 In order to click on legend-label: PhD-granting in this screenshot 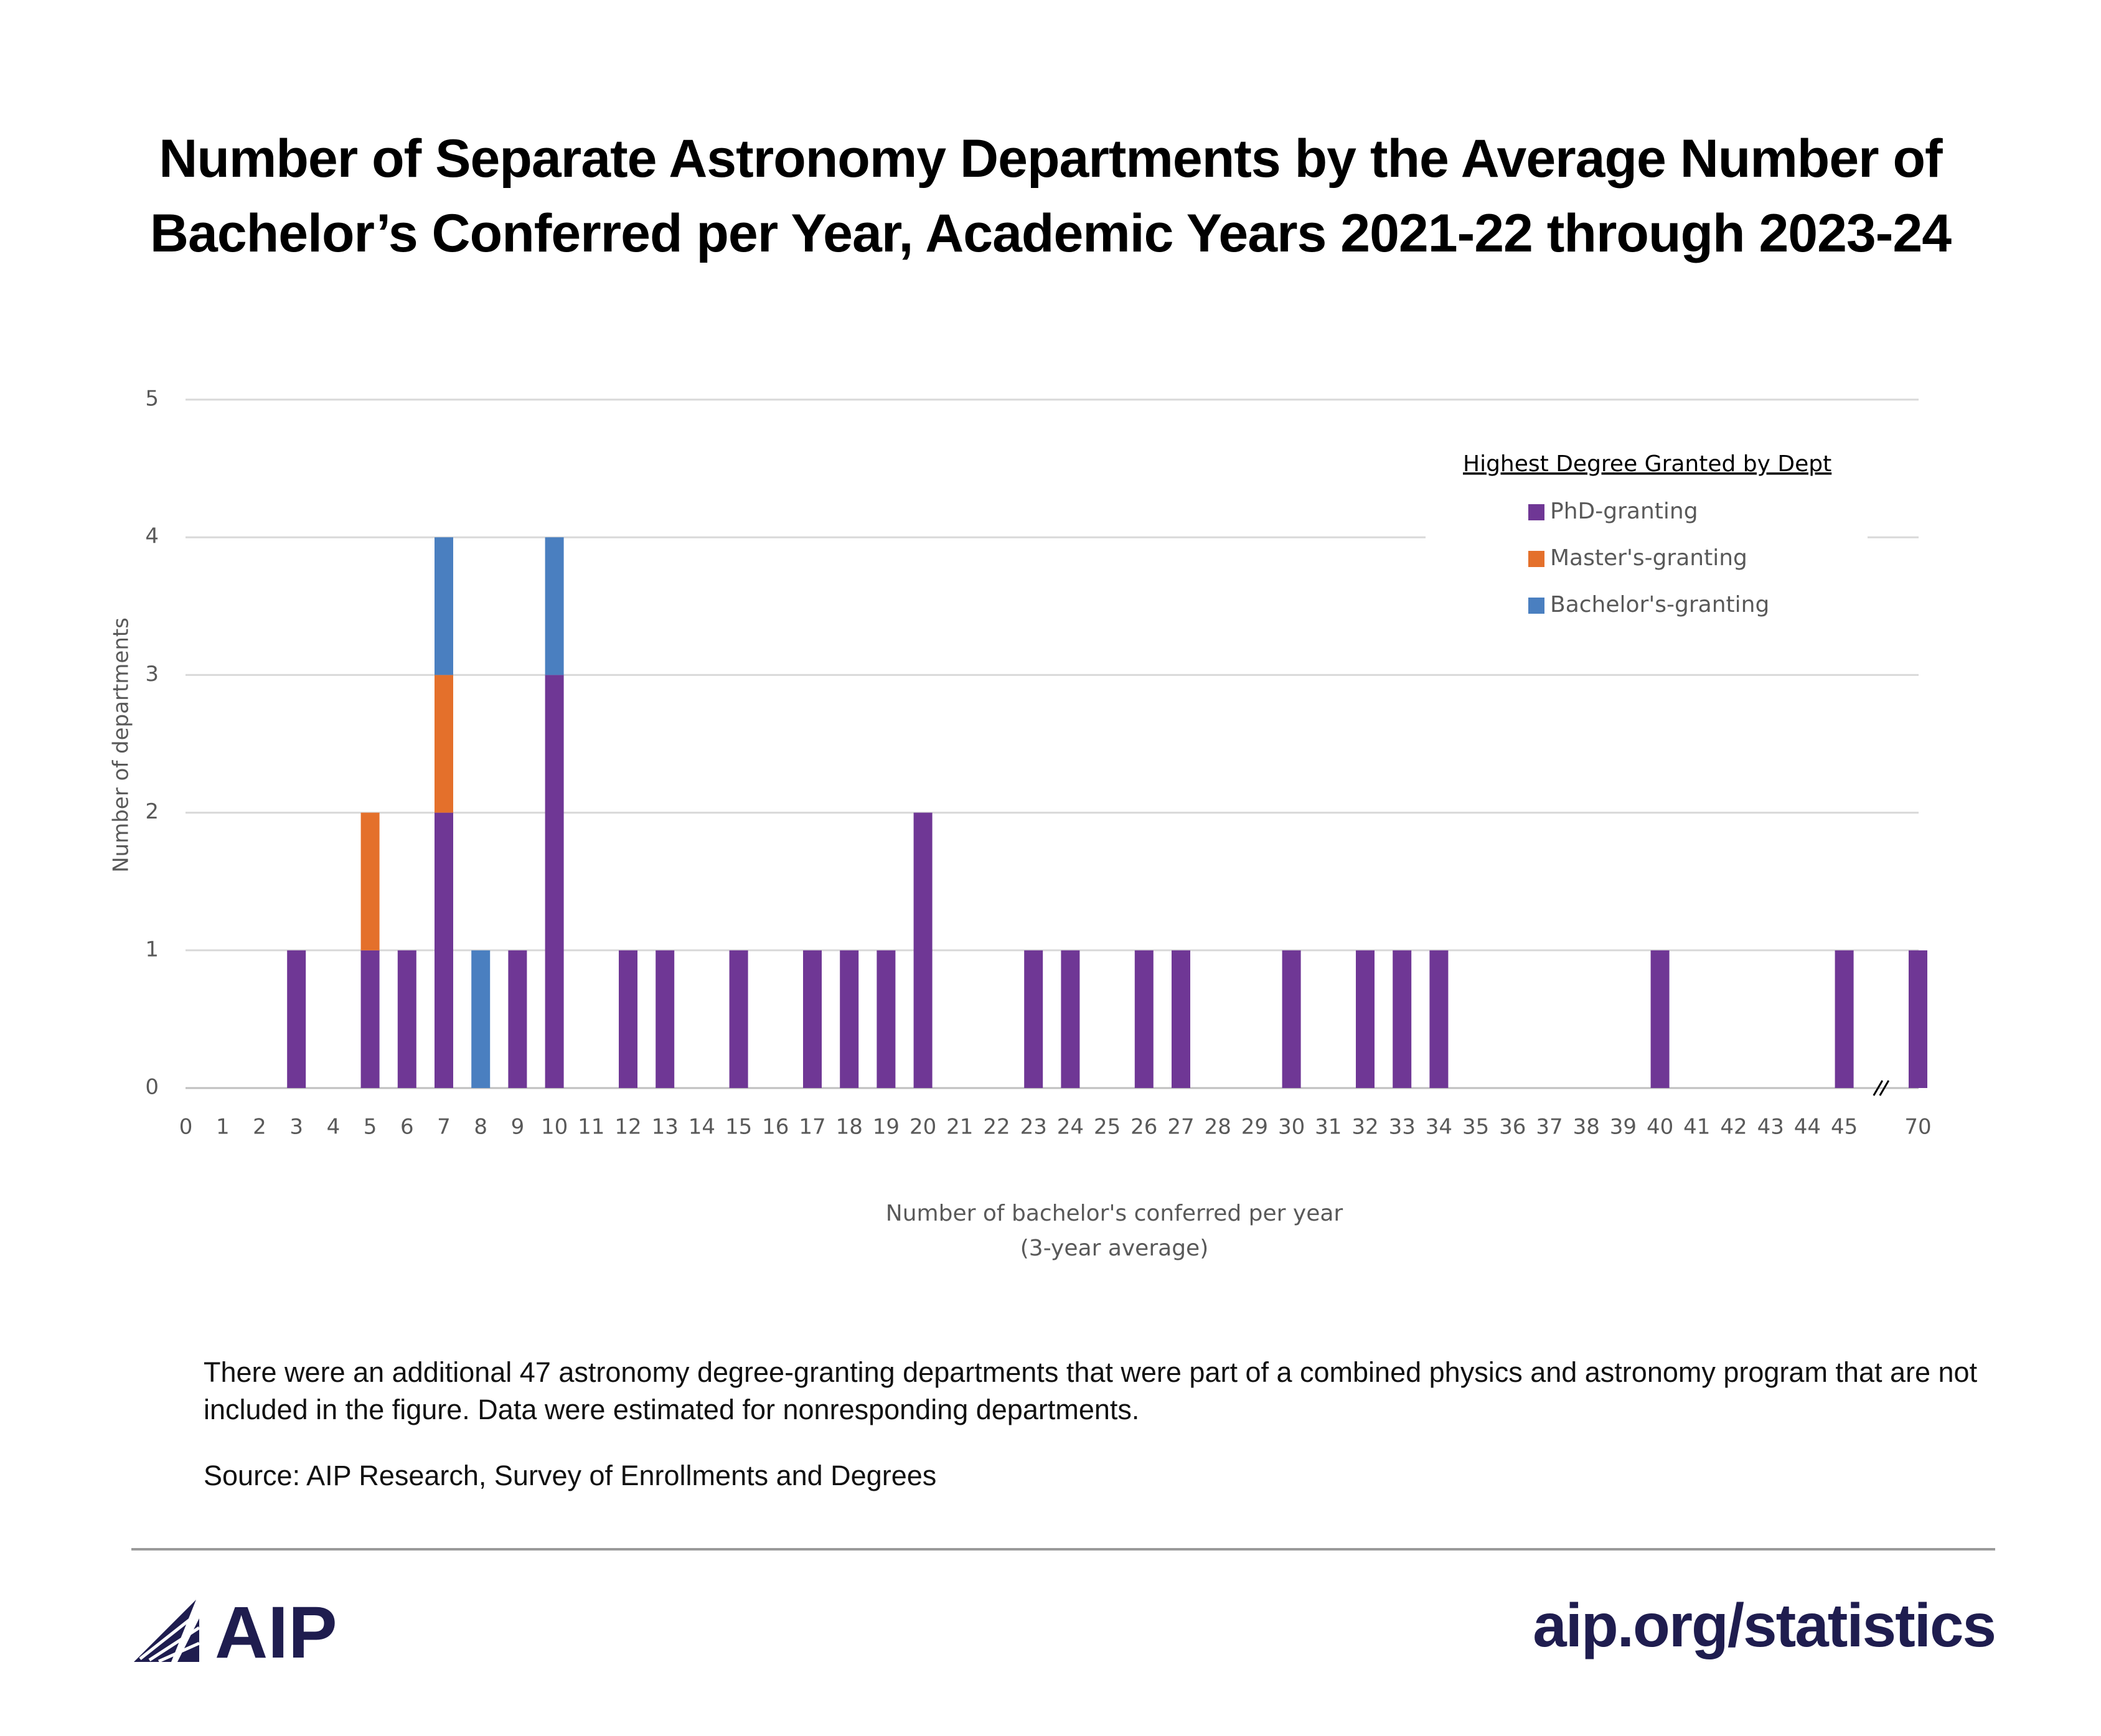, I will do `click(1624, 512)`.